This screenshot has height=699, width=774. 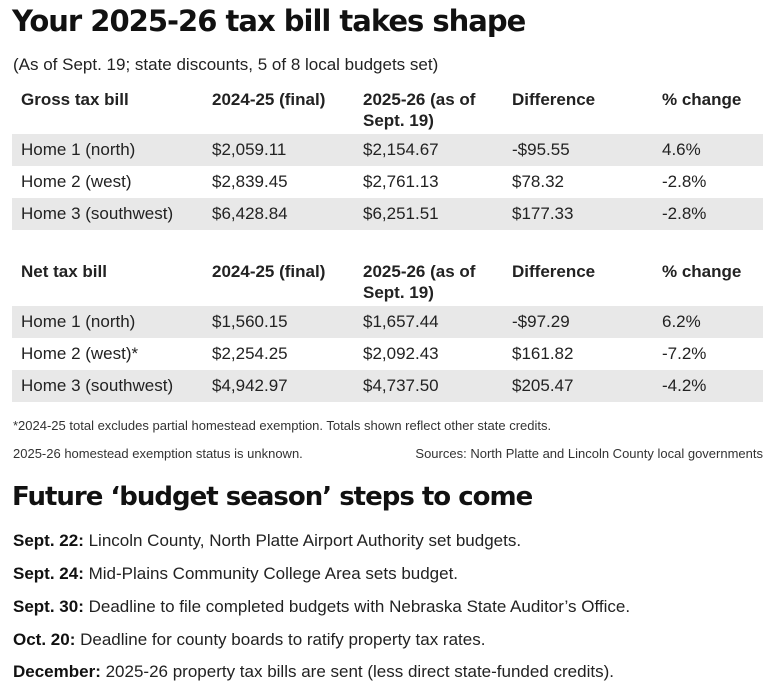 What do you see at coordinates (684, 385) in the screenshot?
I see `table-cell: -4.2%` at bounding box center [684, 385].